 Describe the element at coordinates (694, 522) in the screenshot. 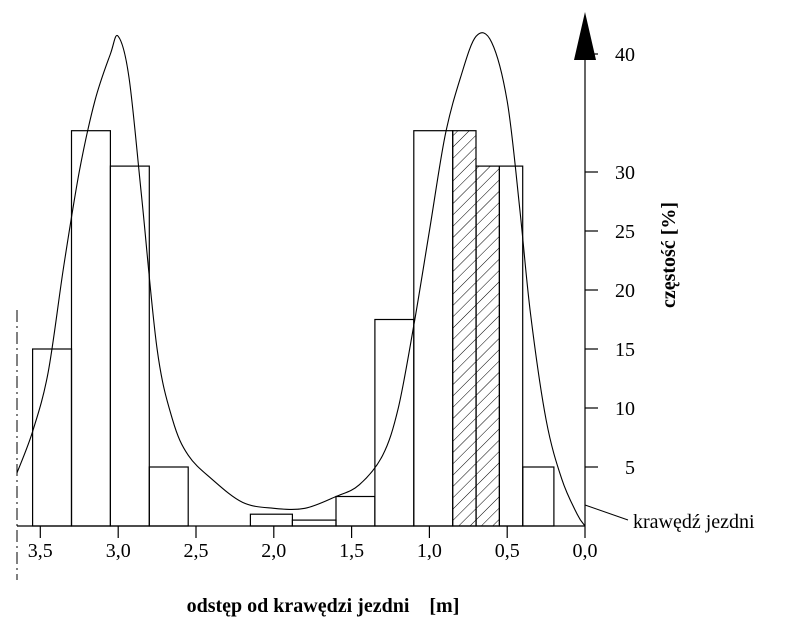

I see `road-edge-annotation: krawędź jezdni` at that location.